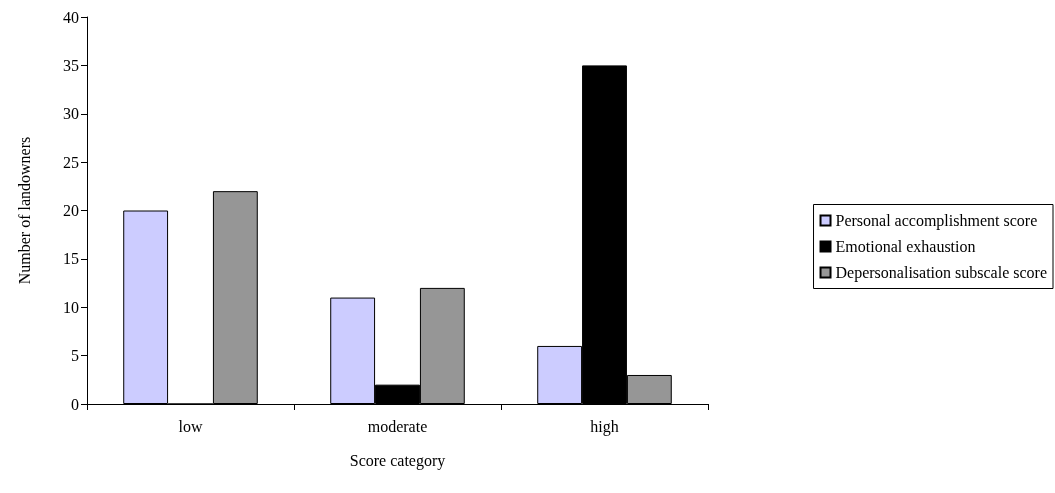 The width and height of the screenshot is (1055, 493). Describe the element at coordinates (190, 426) in the screenshot. I see `x-tick-label: low` at that location.